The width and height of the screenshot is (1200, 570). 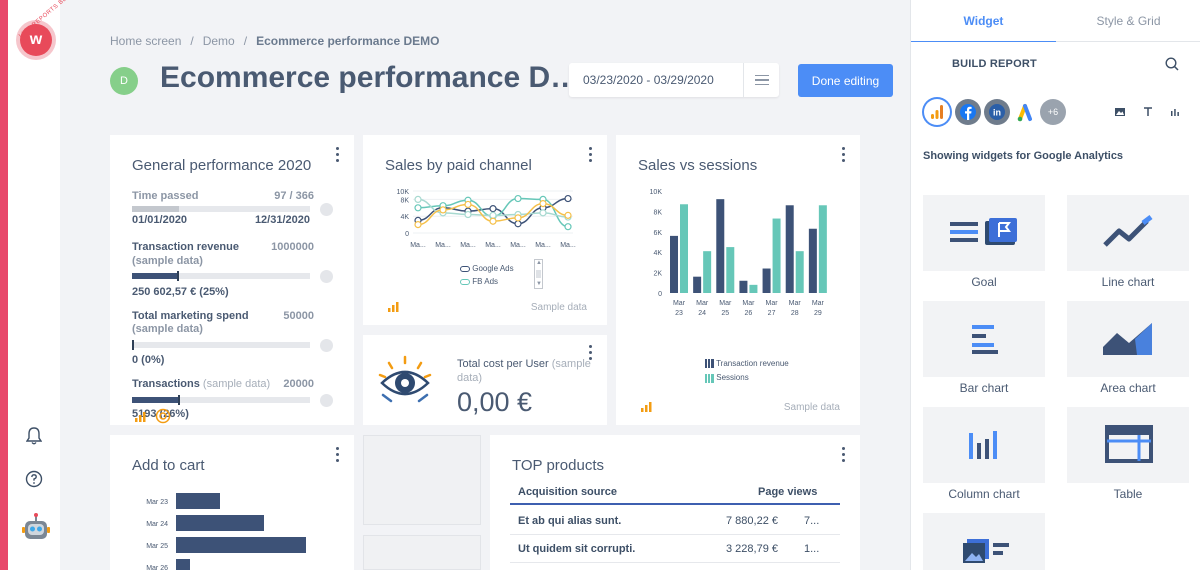 What do you see at coordinates (1148, 112) in the screenshot?
I see `text-tool-icon` at bounding box center [1148, 112].